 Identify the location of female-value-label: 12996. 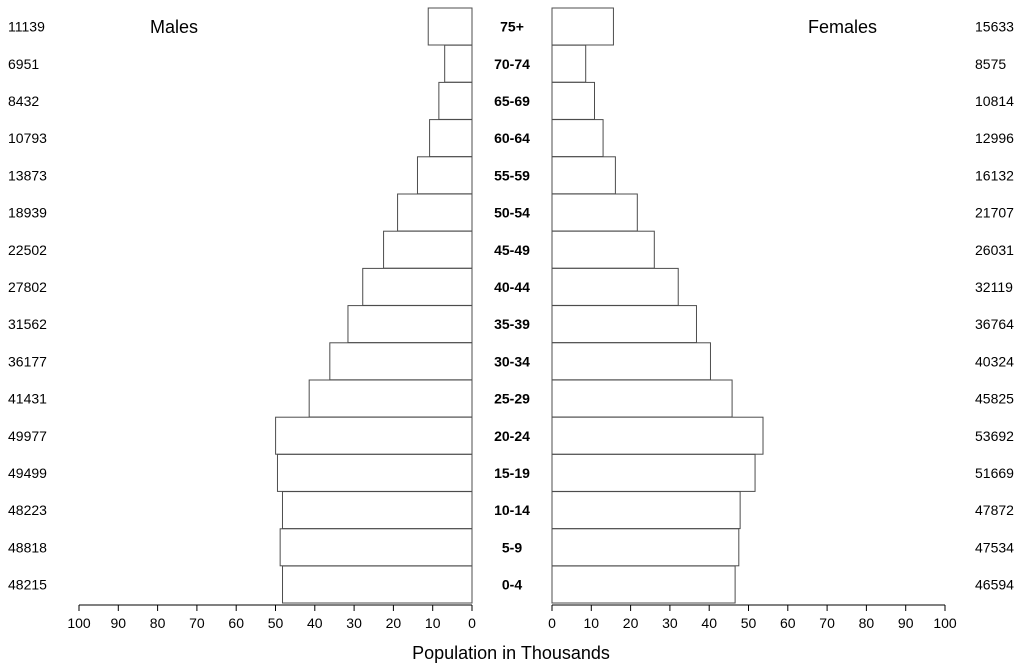
(994, 138).